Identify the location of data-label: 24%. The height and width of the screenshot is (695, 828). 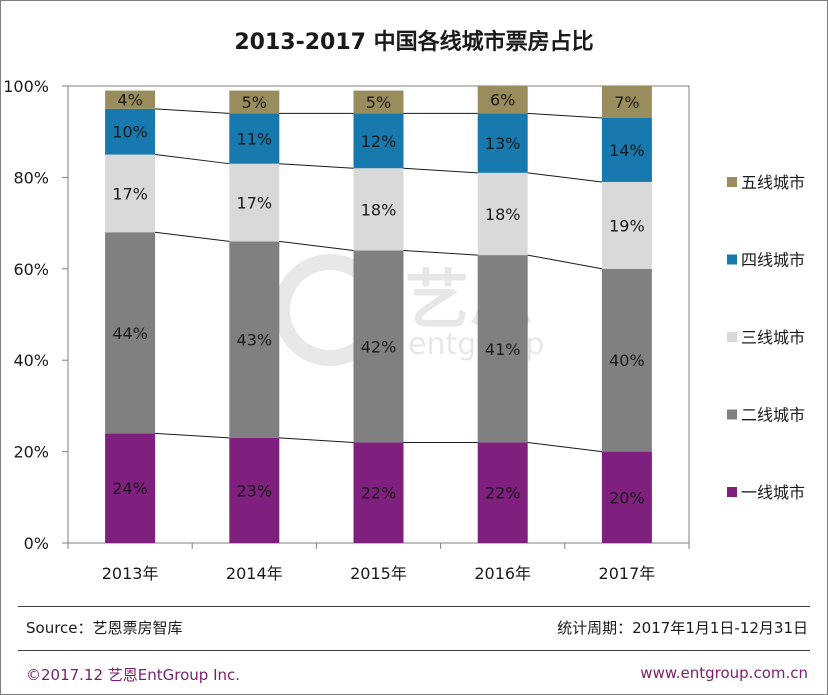
(130, 488).